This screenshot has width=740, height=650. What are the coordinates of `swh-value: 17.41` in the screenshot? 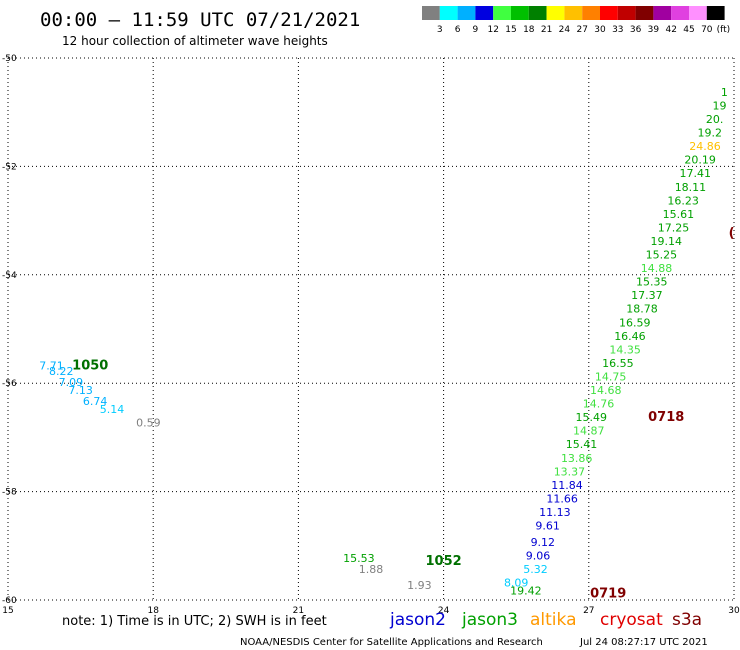 It's located at (696, 173).